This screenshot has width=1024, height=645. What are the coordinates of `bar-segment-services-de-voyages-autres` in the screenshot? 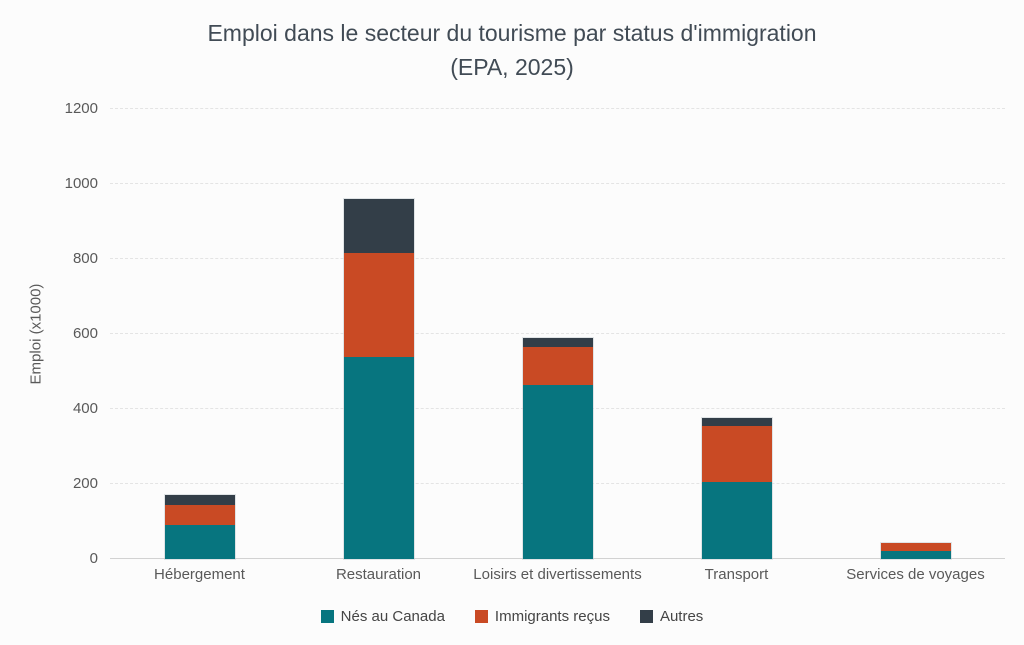 It's located at (915, 543).